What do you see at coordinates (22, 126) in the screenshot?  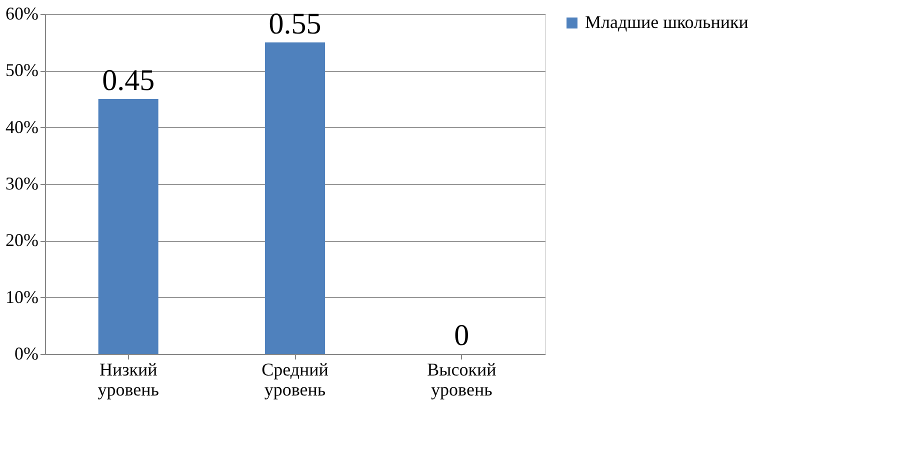 I see `y-tick-label: 40%` at bounding box center [22, 126].